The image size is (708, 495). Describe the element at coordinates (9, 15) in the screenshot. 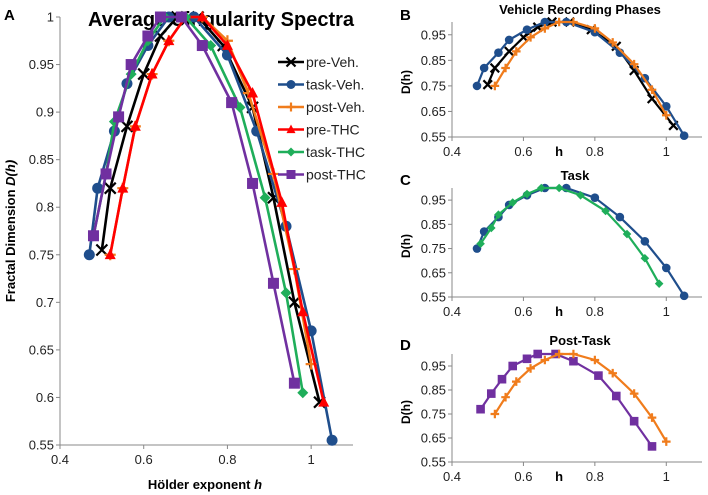

I see `panel-label-a: A` at that location.